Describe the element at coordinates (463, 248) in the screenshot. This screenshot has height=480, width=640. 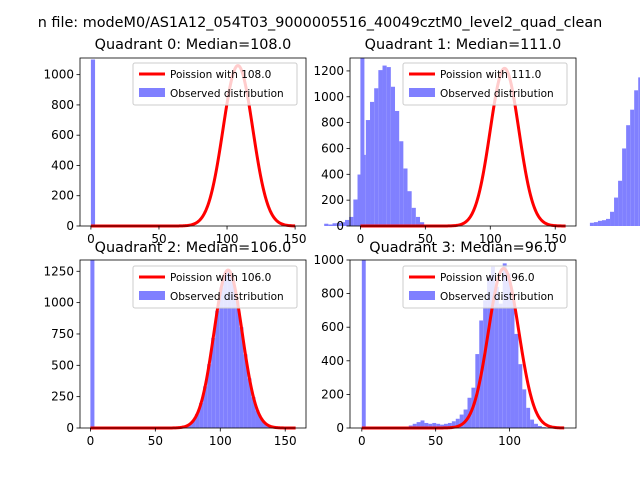
I see `subplot-title: Quadrant 3: Median=96.0` at that location.